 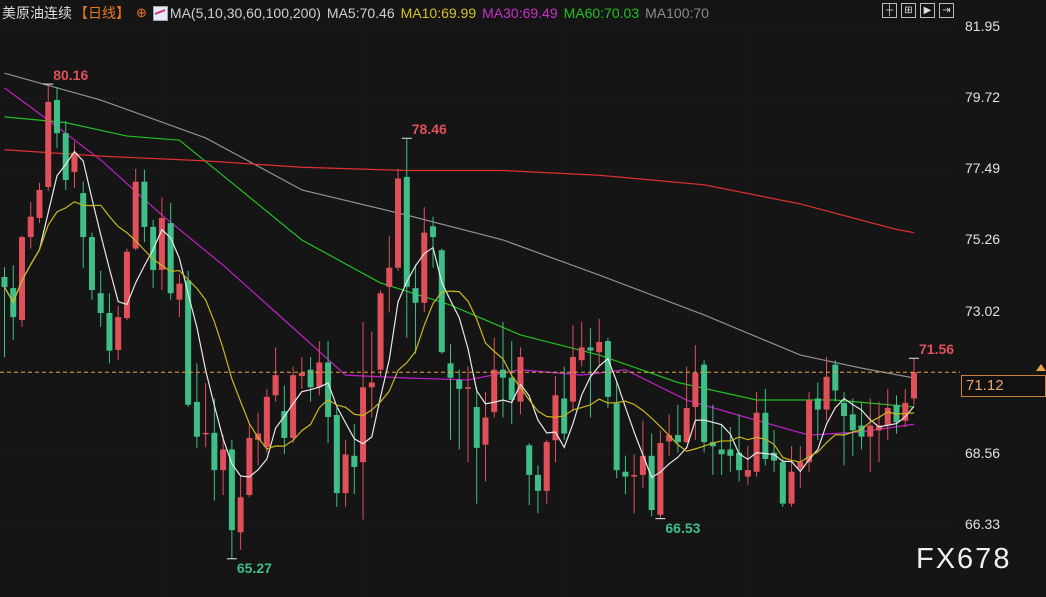 What do you see at coordinates (254, 567) in the screenshot?
I see `low-annotation: 65.27` at bounding box center [254, 567].